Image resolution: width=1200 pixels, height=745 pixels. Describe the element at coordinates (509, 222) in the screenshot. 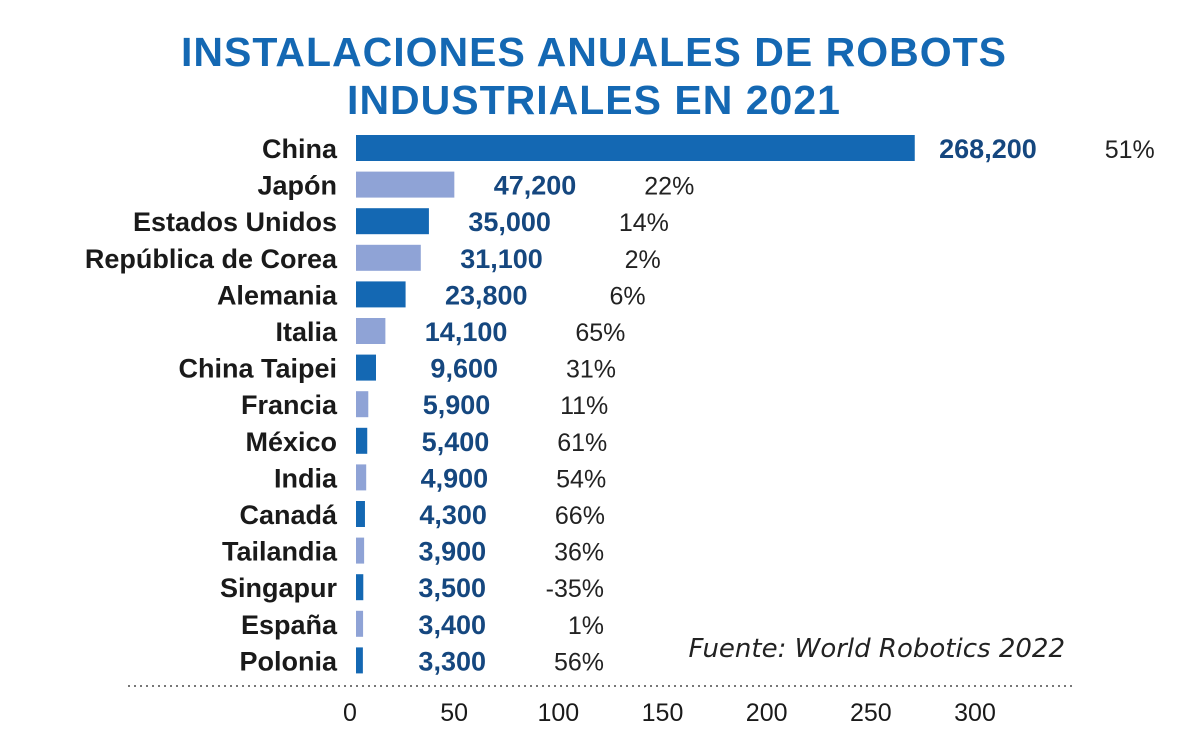

I see `value-label-2: 35,000` at that location.